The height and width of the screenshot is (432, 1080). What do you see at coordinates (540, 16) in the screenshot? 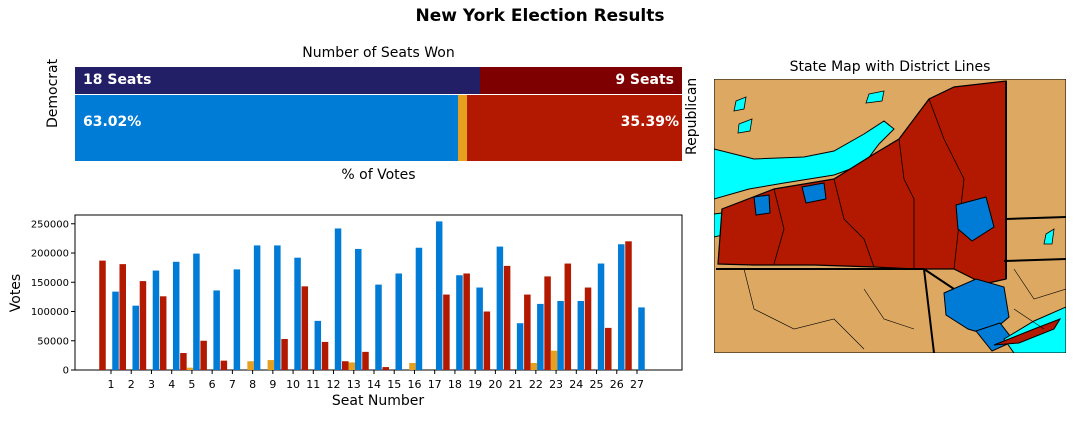
I see `main-title: New York Election Results` at bounding box center [540, 16].